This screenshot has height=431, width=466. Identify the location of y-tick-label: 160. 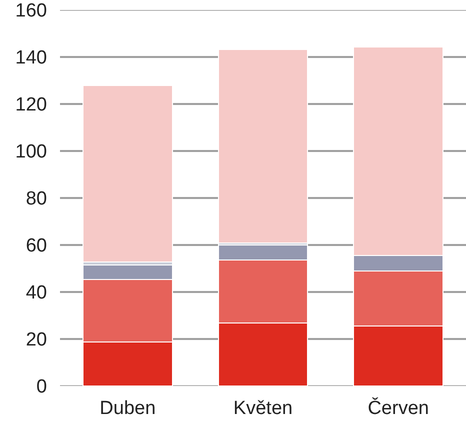
(31, 11).